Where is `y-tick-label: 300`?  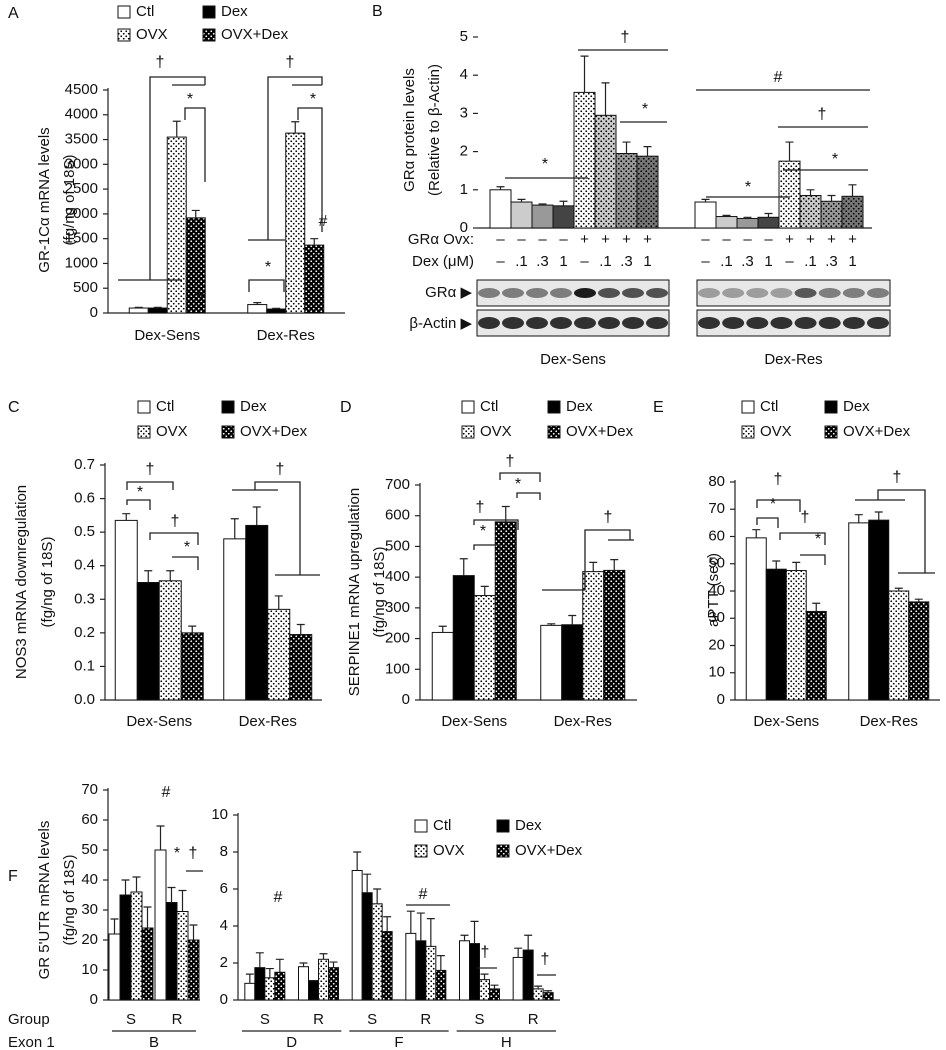 y-tick-label: 300 is located at coordinates (397, 607).